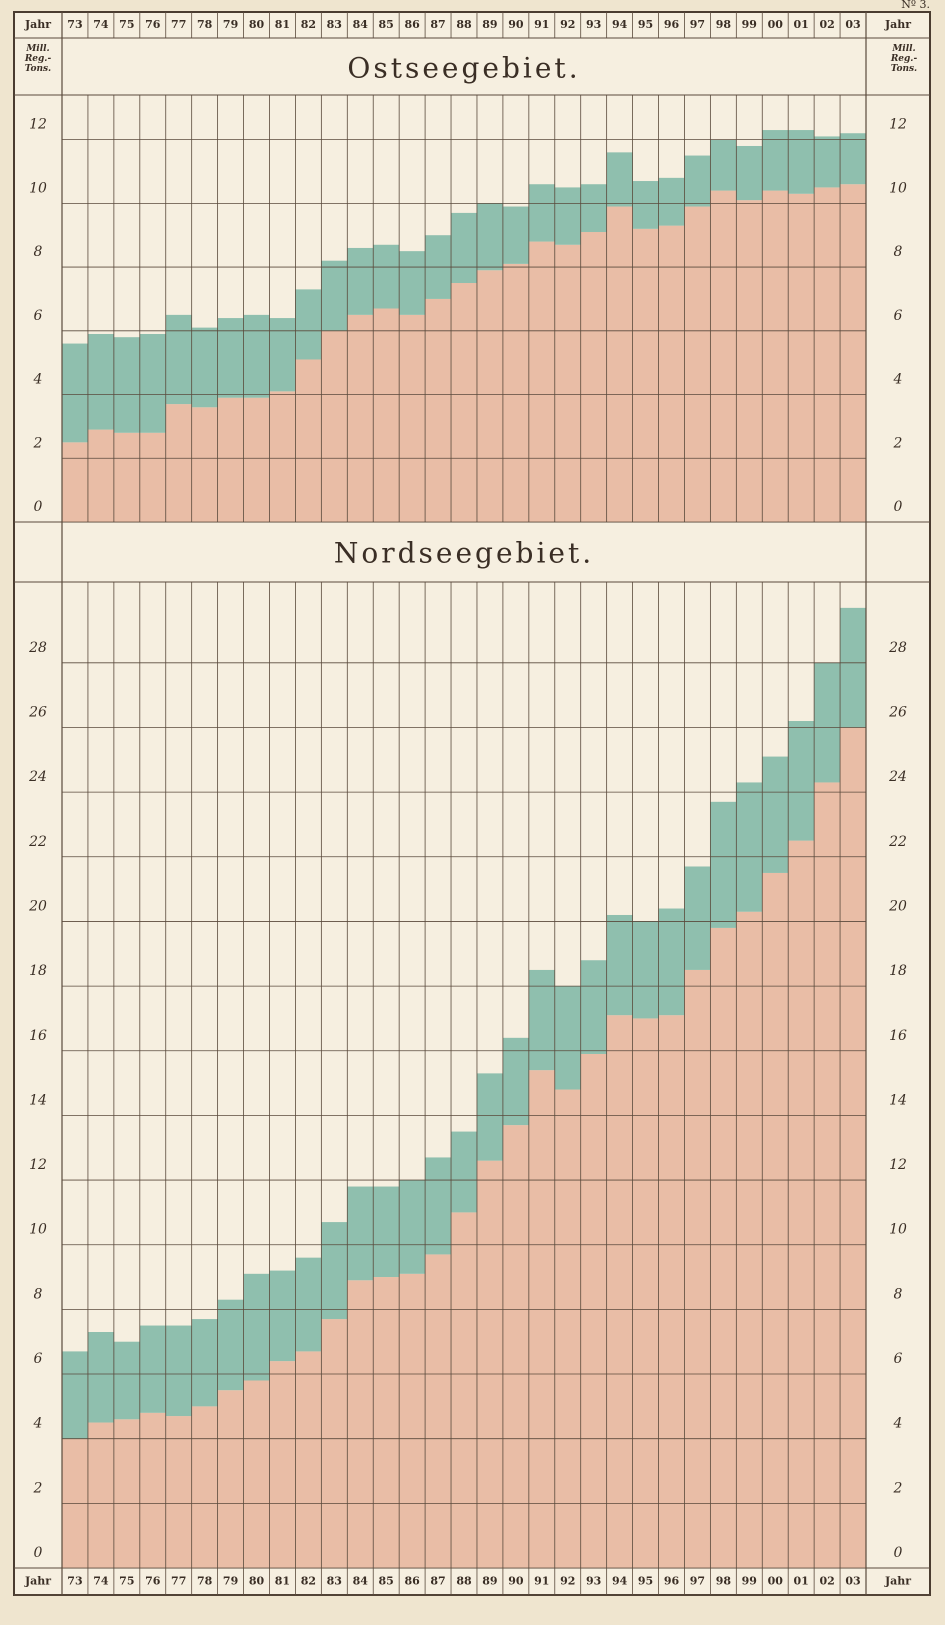 Image resolution: width=945 pixels, height=1625 pixels. Describe the element at coordinates (898, 316) in the screenshot. I see `y-tick-label-right: 6` at that location.